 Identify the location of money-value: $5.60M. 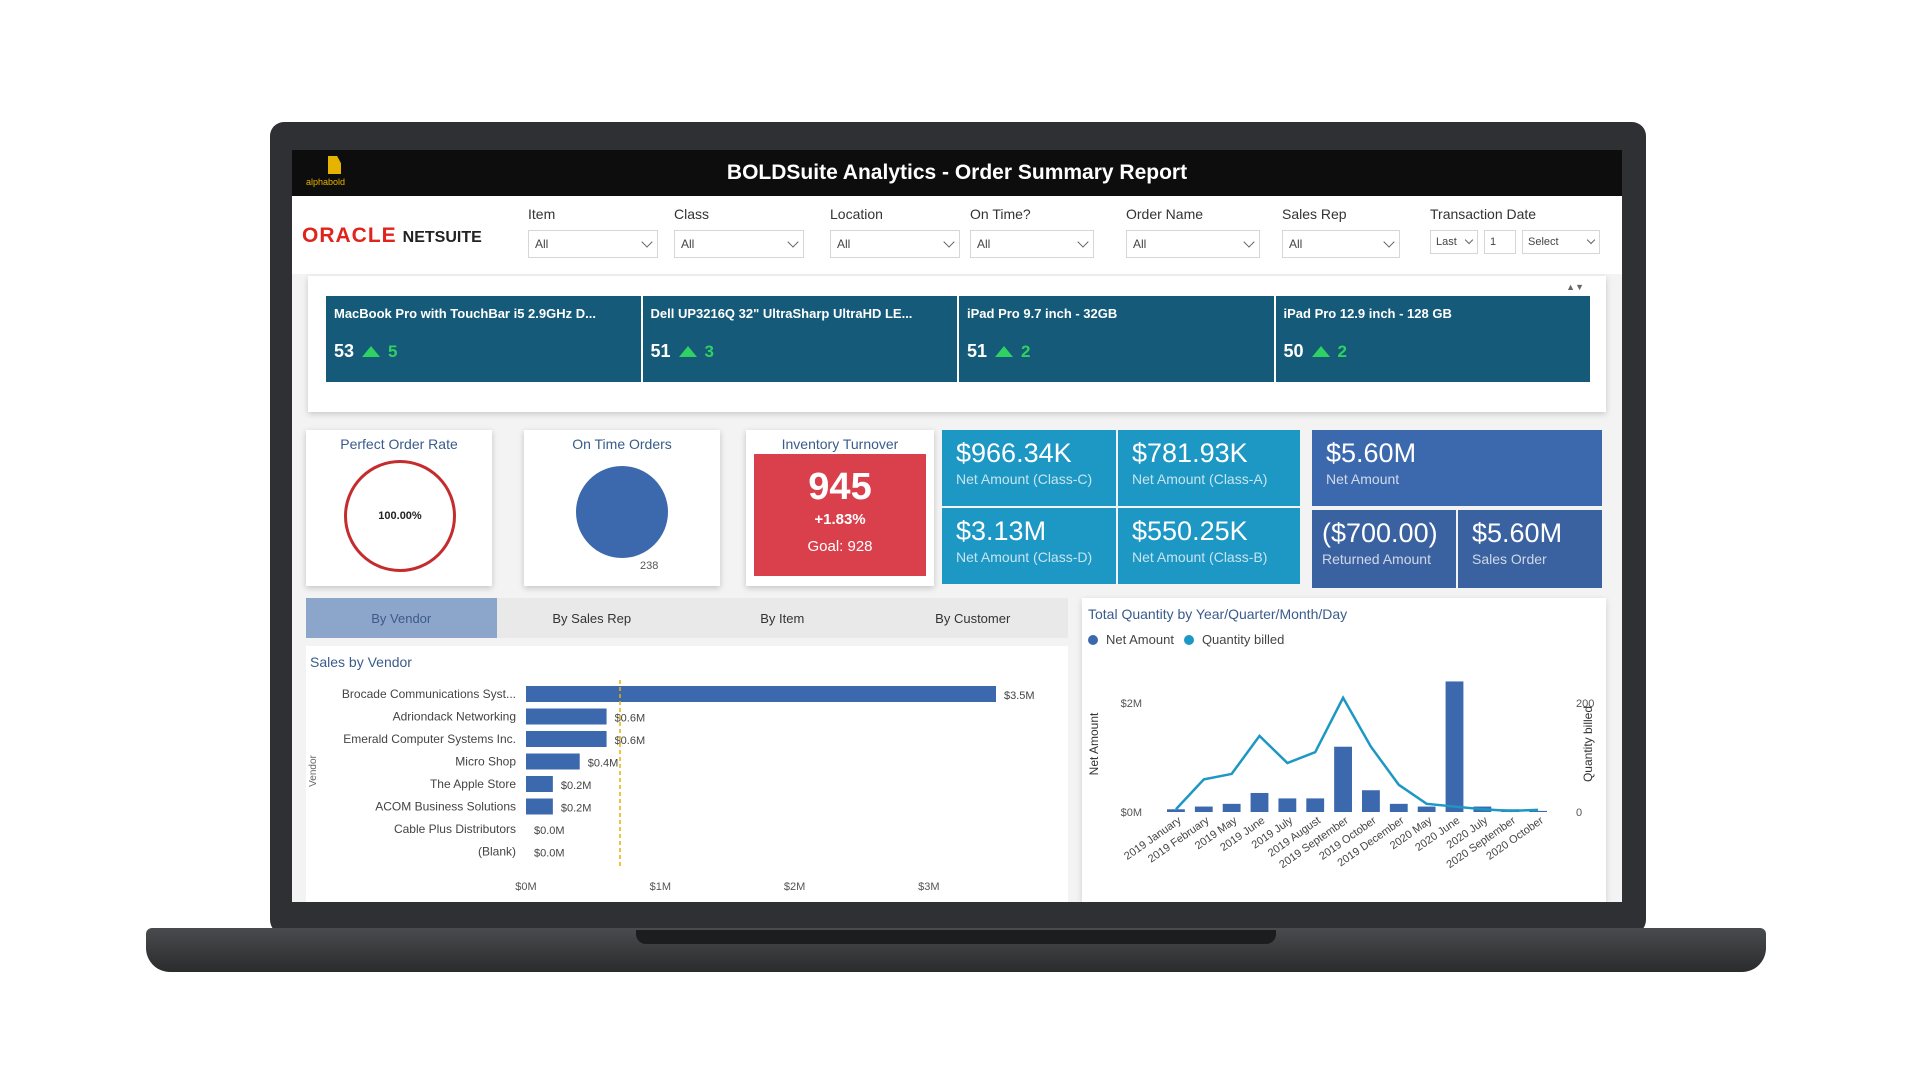
(1371, 453).